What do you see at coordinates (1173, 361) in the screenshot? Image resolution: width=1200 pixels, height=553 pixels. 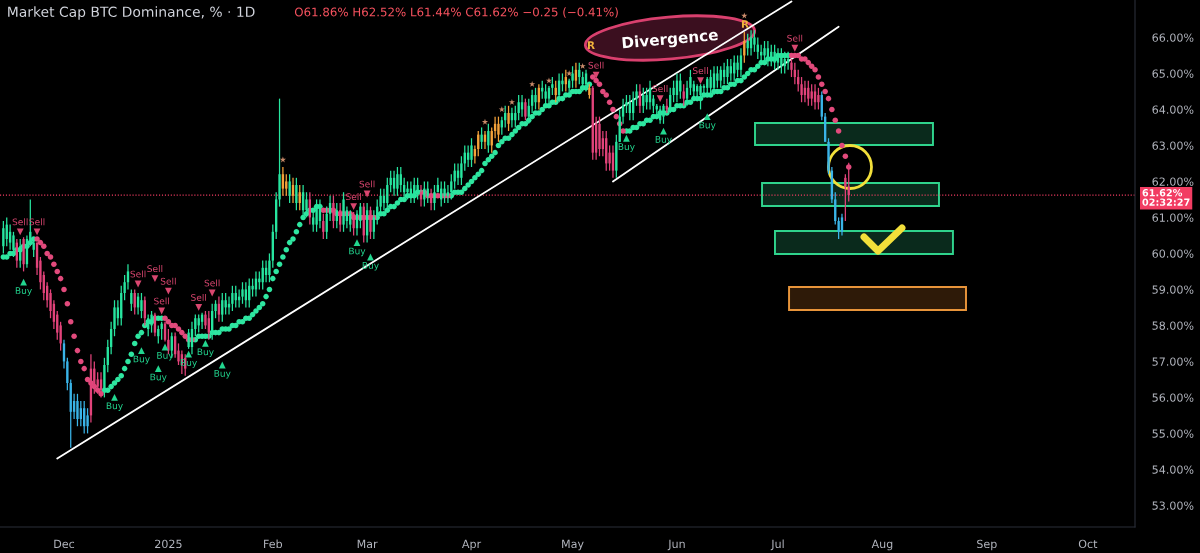 I see `y-tick-label: 57.00%` at bounding box center [1173, 361].